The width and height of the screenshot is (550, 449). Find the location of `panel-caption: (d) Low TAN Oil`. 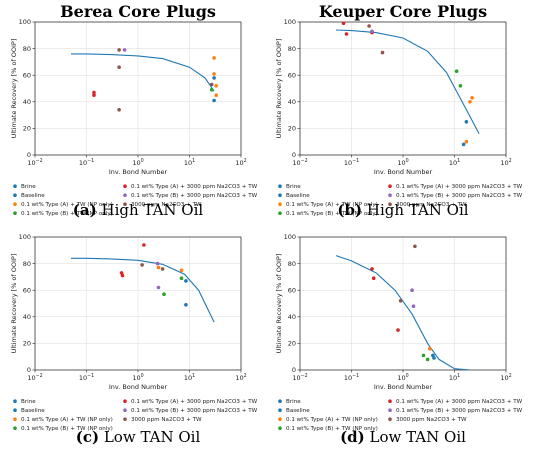

panel-caption: (d) Low TAN Oil is located at coordinates (403, 437).